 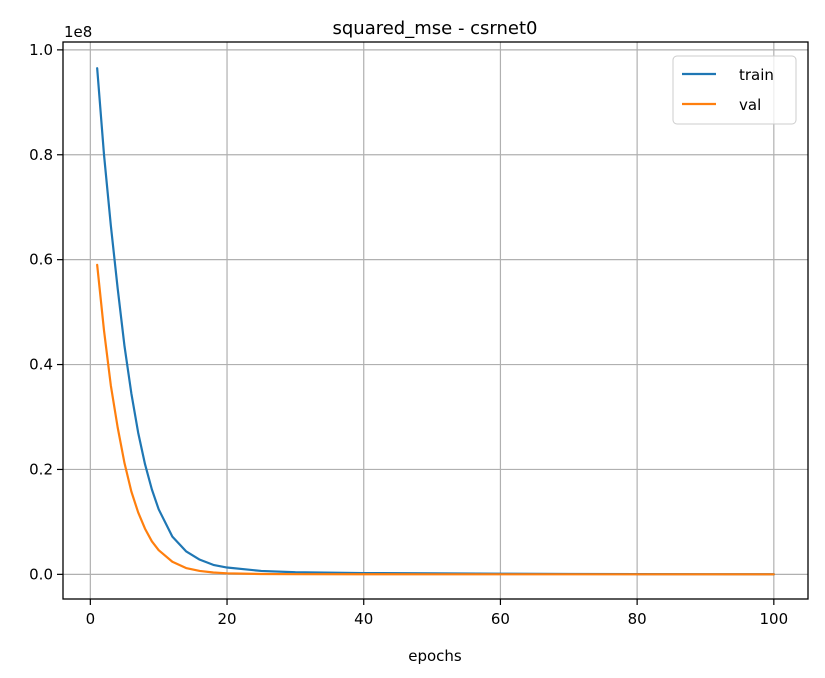 I want to click on x-tick-label: 40, so click(x=363, y=619).